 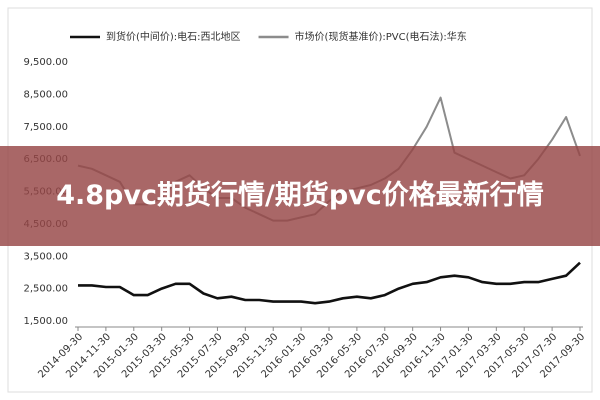 I want to click on series-line, so click(x=329, y=283).